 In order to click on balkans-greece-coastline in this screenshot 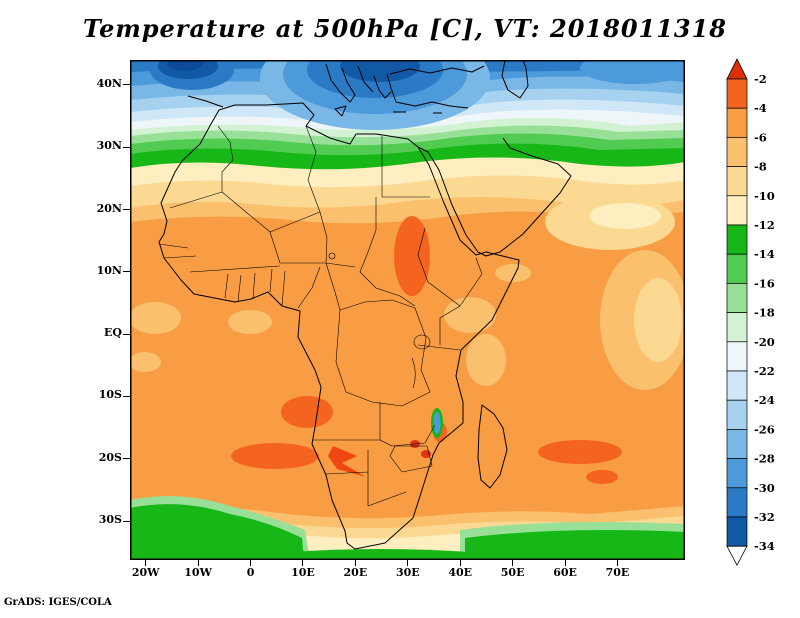, I will do `click(381, 89)`.